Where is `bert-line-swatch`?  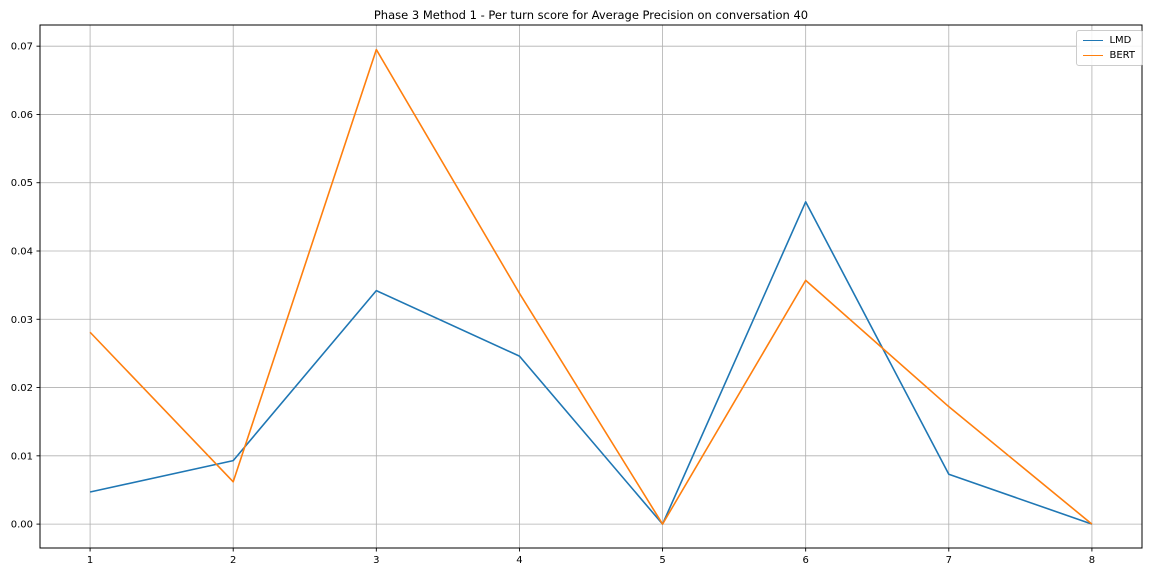
bert-line-swatch is located at coordinates (1093, 55).